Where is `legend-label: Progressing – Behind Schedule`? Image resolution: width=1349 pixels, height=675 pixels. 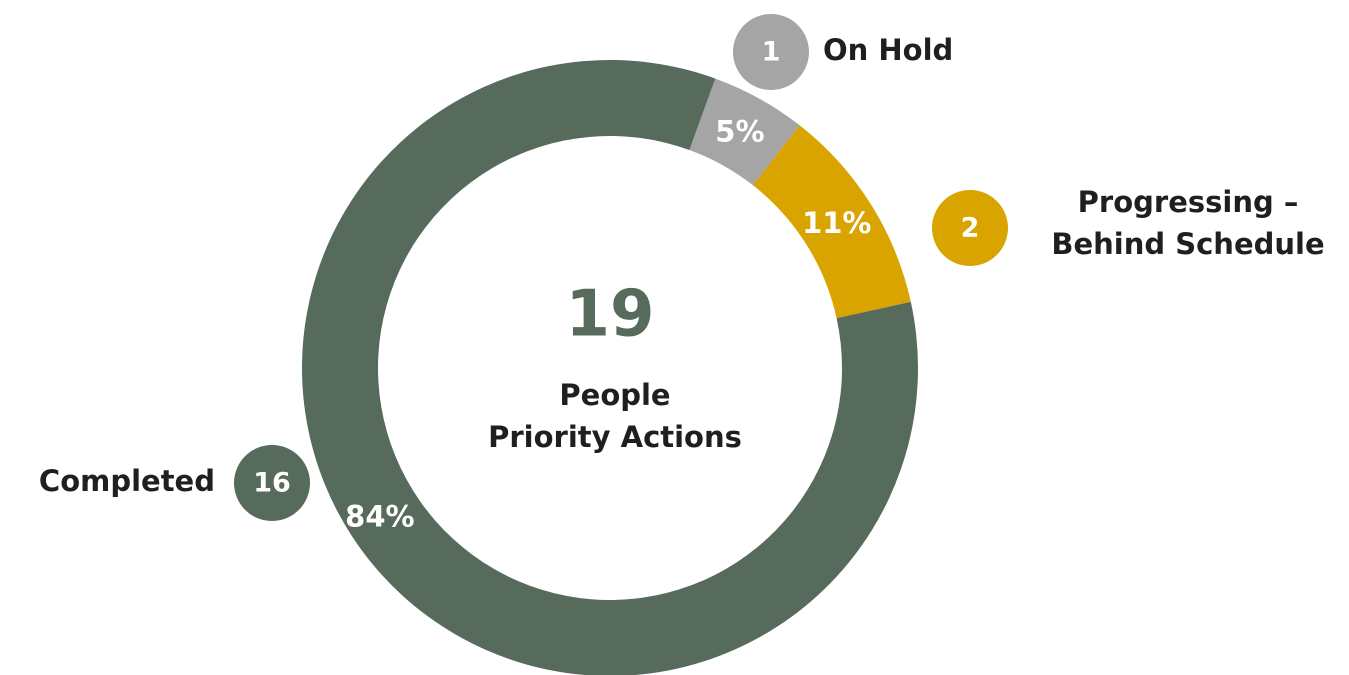 legend-label: Progressing – Behind Schedule is located at coordinates (1187, 223).